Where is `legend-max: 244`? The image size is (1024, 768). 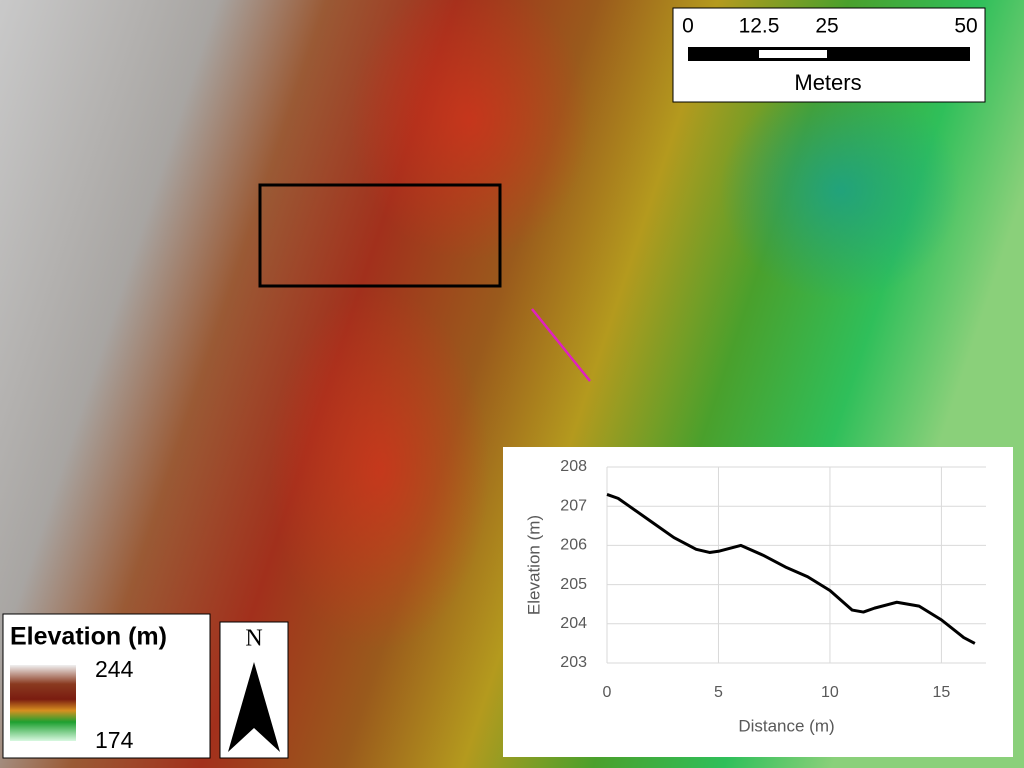
legend-max: 244 is located at coordinates (114, 669).